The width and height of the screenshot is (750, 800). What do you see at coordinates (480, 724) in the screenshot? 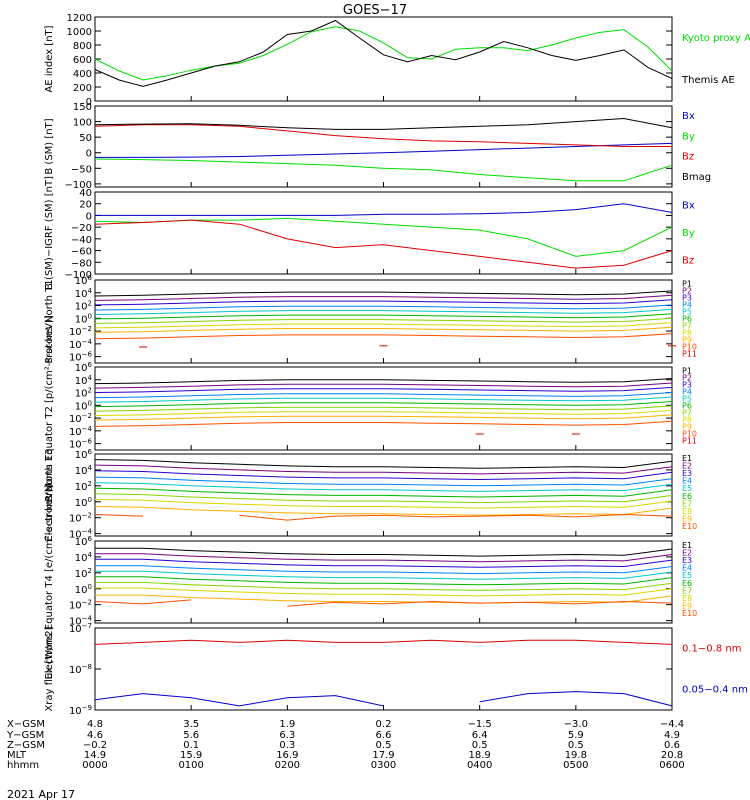
I see `x-row-value: −1.5` at bounding box center [480, 724].